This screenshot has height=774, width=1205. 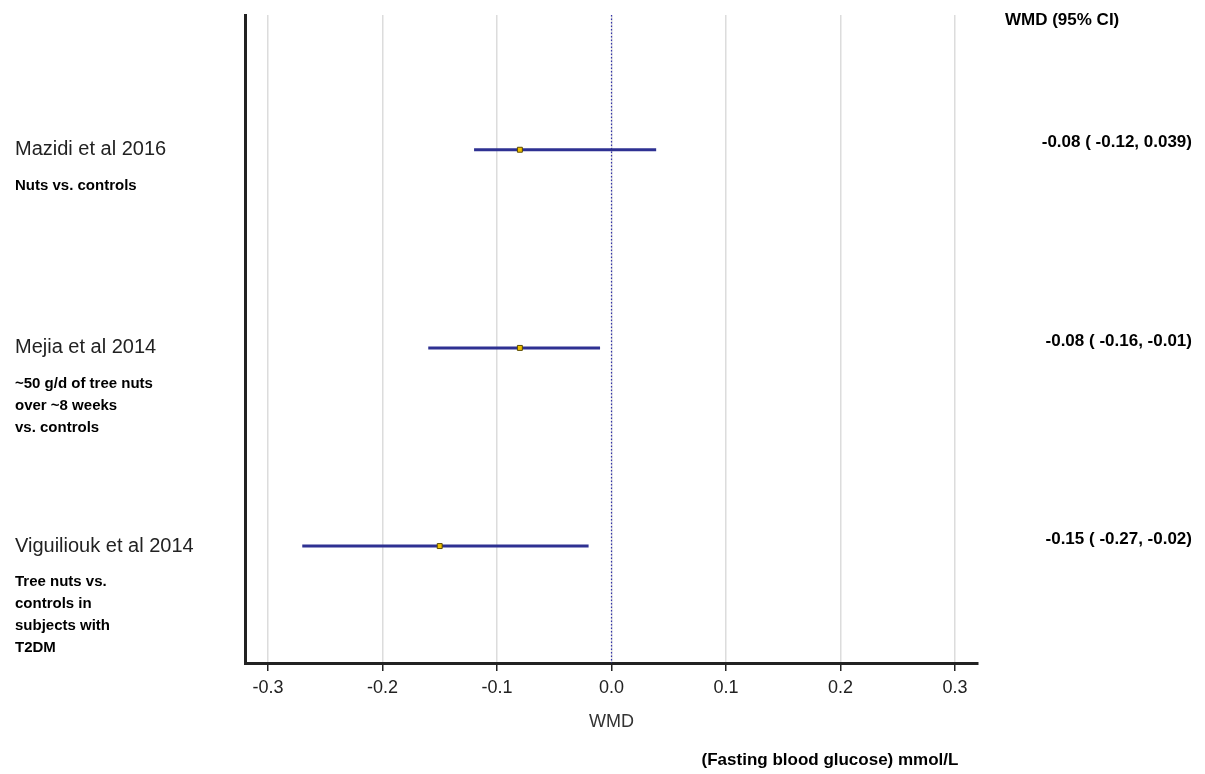 What do you see at coordinates (611, 686) in the screenshot?
I see `x-tick-label: 0.0` at bounding box center [611, 686].